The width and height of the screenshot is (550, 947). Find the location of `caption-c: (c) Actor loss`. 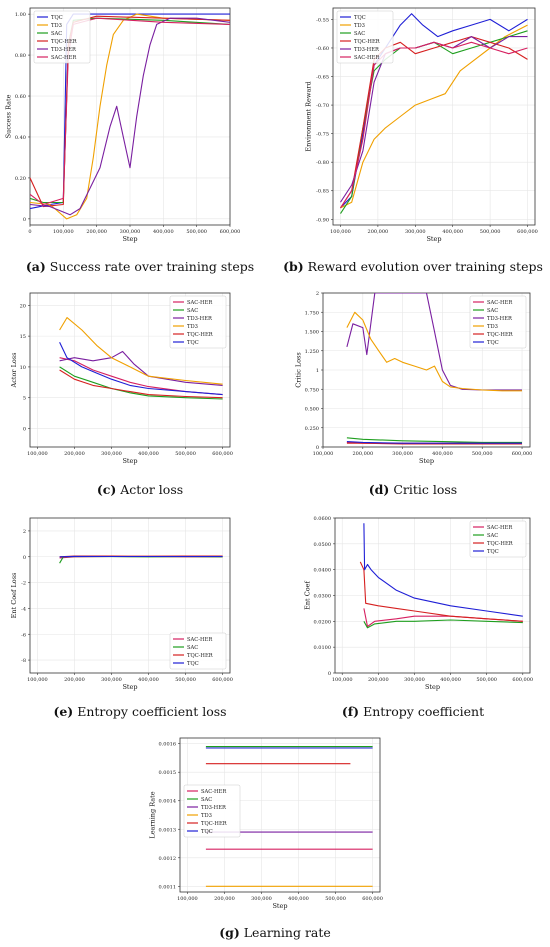

caption-c: (c) Actor loss is located at coordinates (140, 489).